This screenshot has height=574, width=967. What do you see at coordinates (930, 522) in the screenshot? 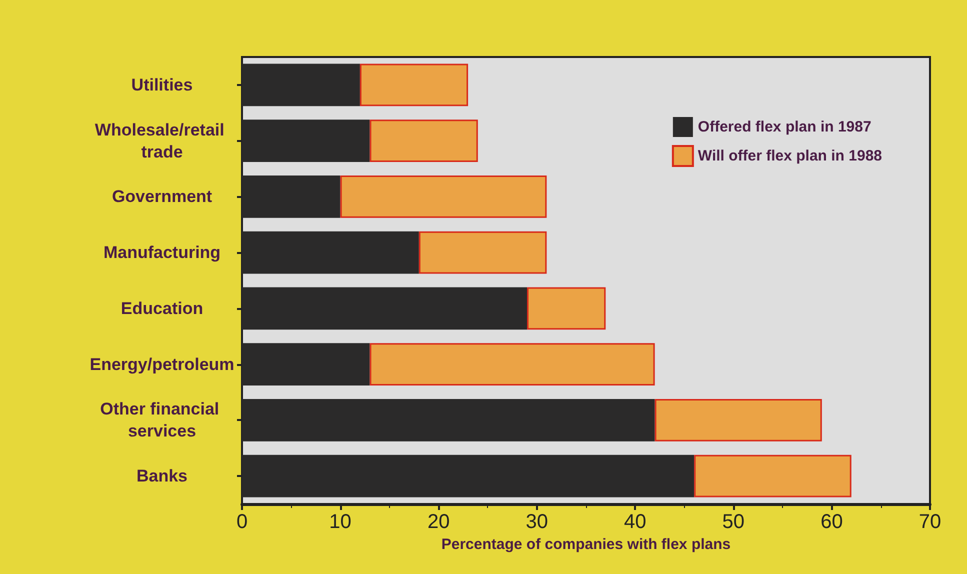
I see `x-tick-label: 70` at bounding box center [930, 522].